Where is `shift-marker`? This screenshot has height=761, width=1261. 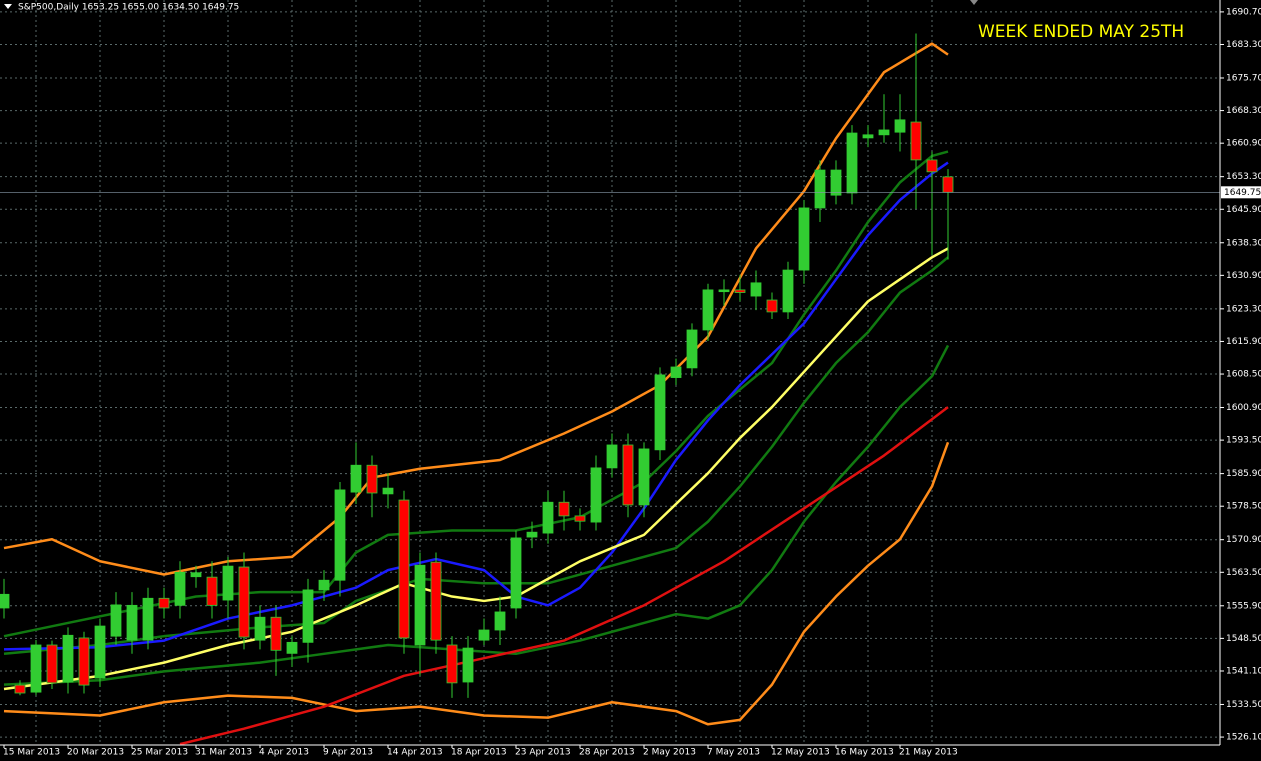
shift-marker is located at coordinates (974, 2).